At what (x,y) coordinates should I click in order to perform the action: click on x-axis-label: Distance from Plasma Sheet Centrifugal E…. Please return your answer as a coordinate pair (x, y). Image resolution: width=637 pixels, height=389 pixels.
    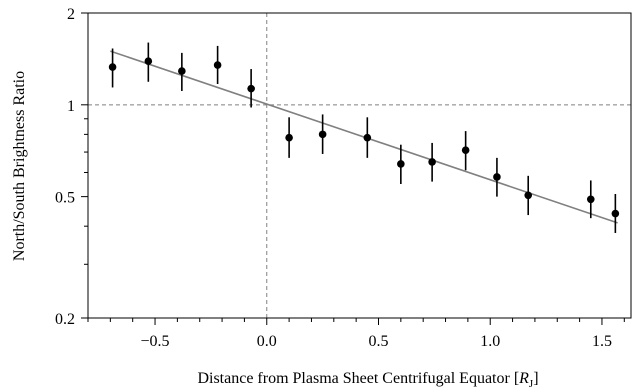
    Looking at the image, I should click on (367, 379).